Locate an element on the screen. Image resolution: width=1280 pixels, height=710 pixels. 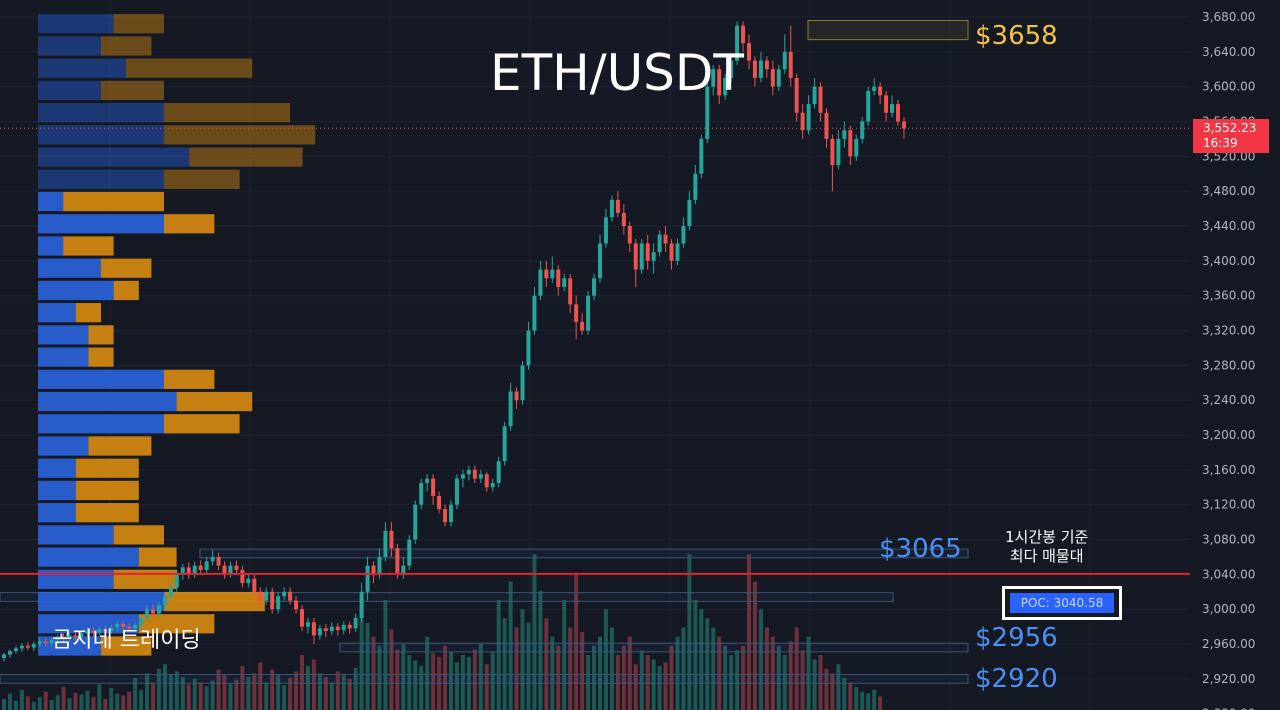
poc-annotation: 1시간봉 기준 최다 매물대 is located at coordinates (1046, 547).